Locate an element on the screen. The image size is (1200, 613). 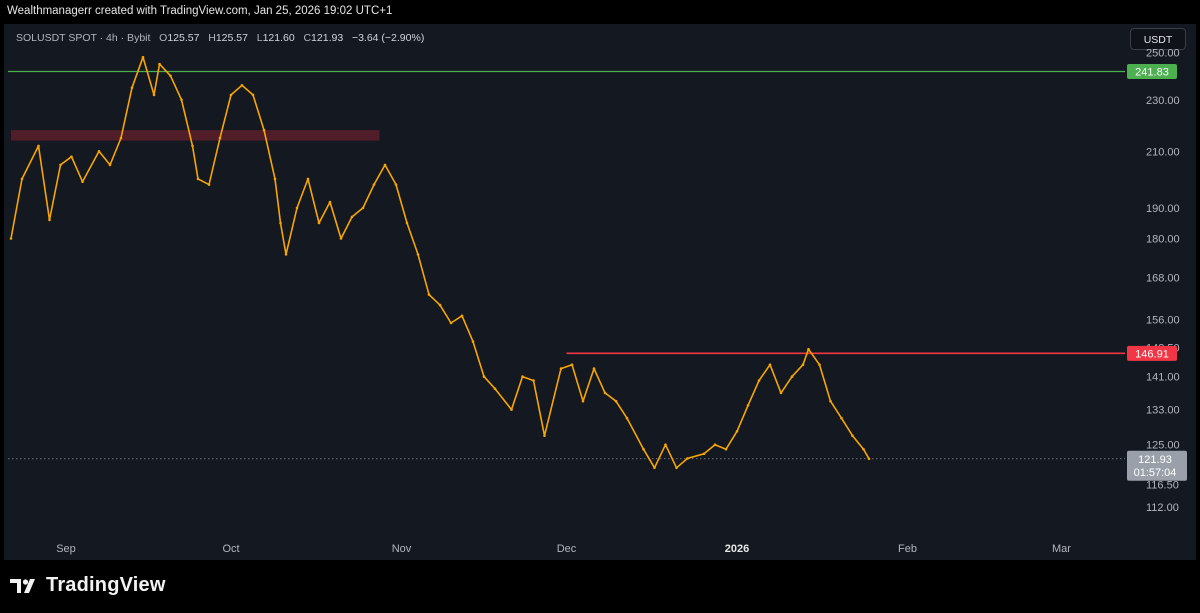
y-tick-label: 156.00 is located at coordinates (1163, 320).